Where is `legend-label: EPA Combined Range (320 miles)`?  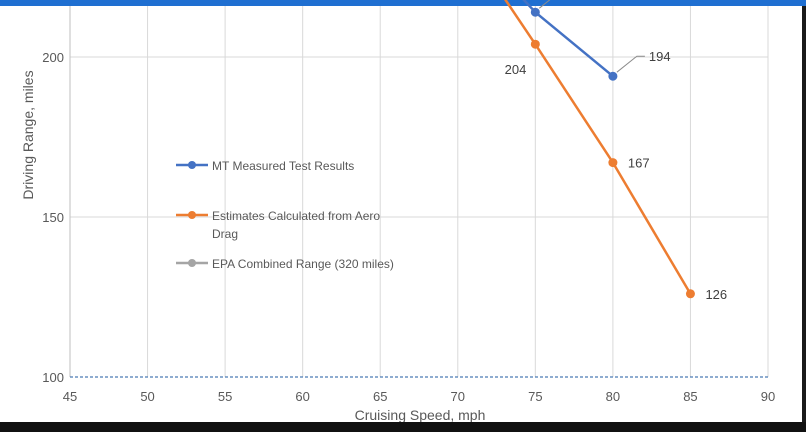 legend-label: EPA Combined Range (320 miles) is located at coordinates (303, 264).